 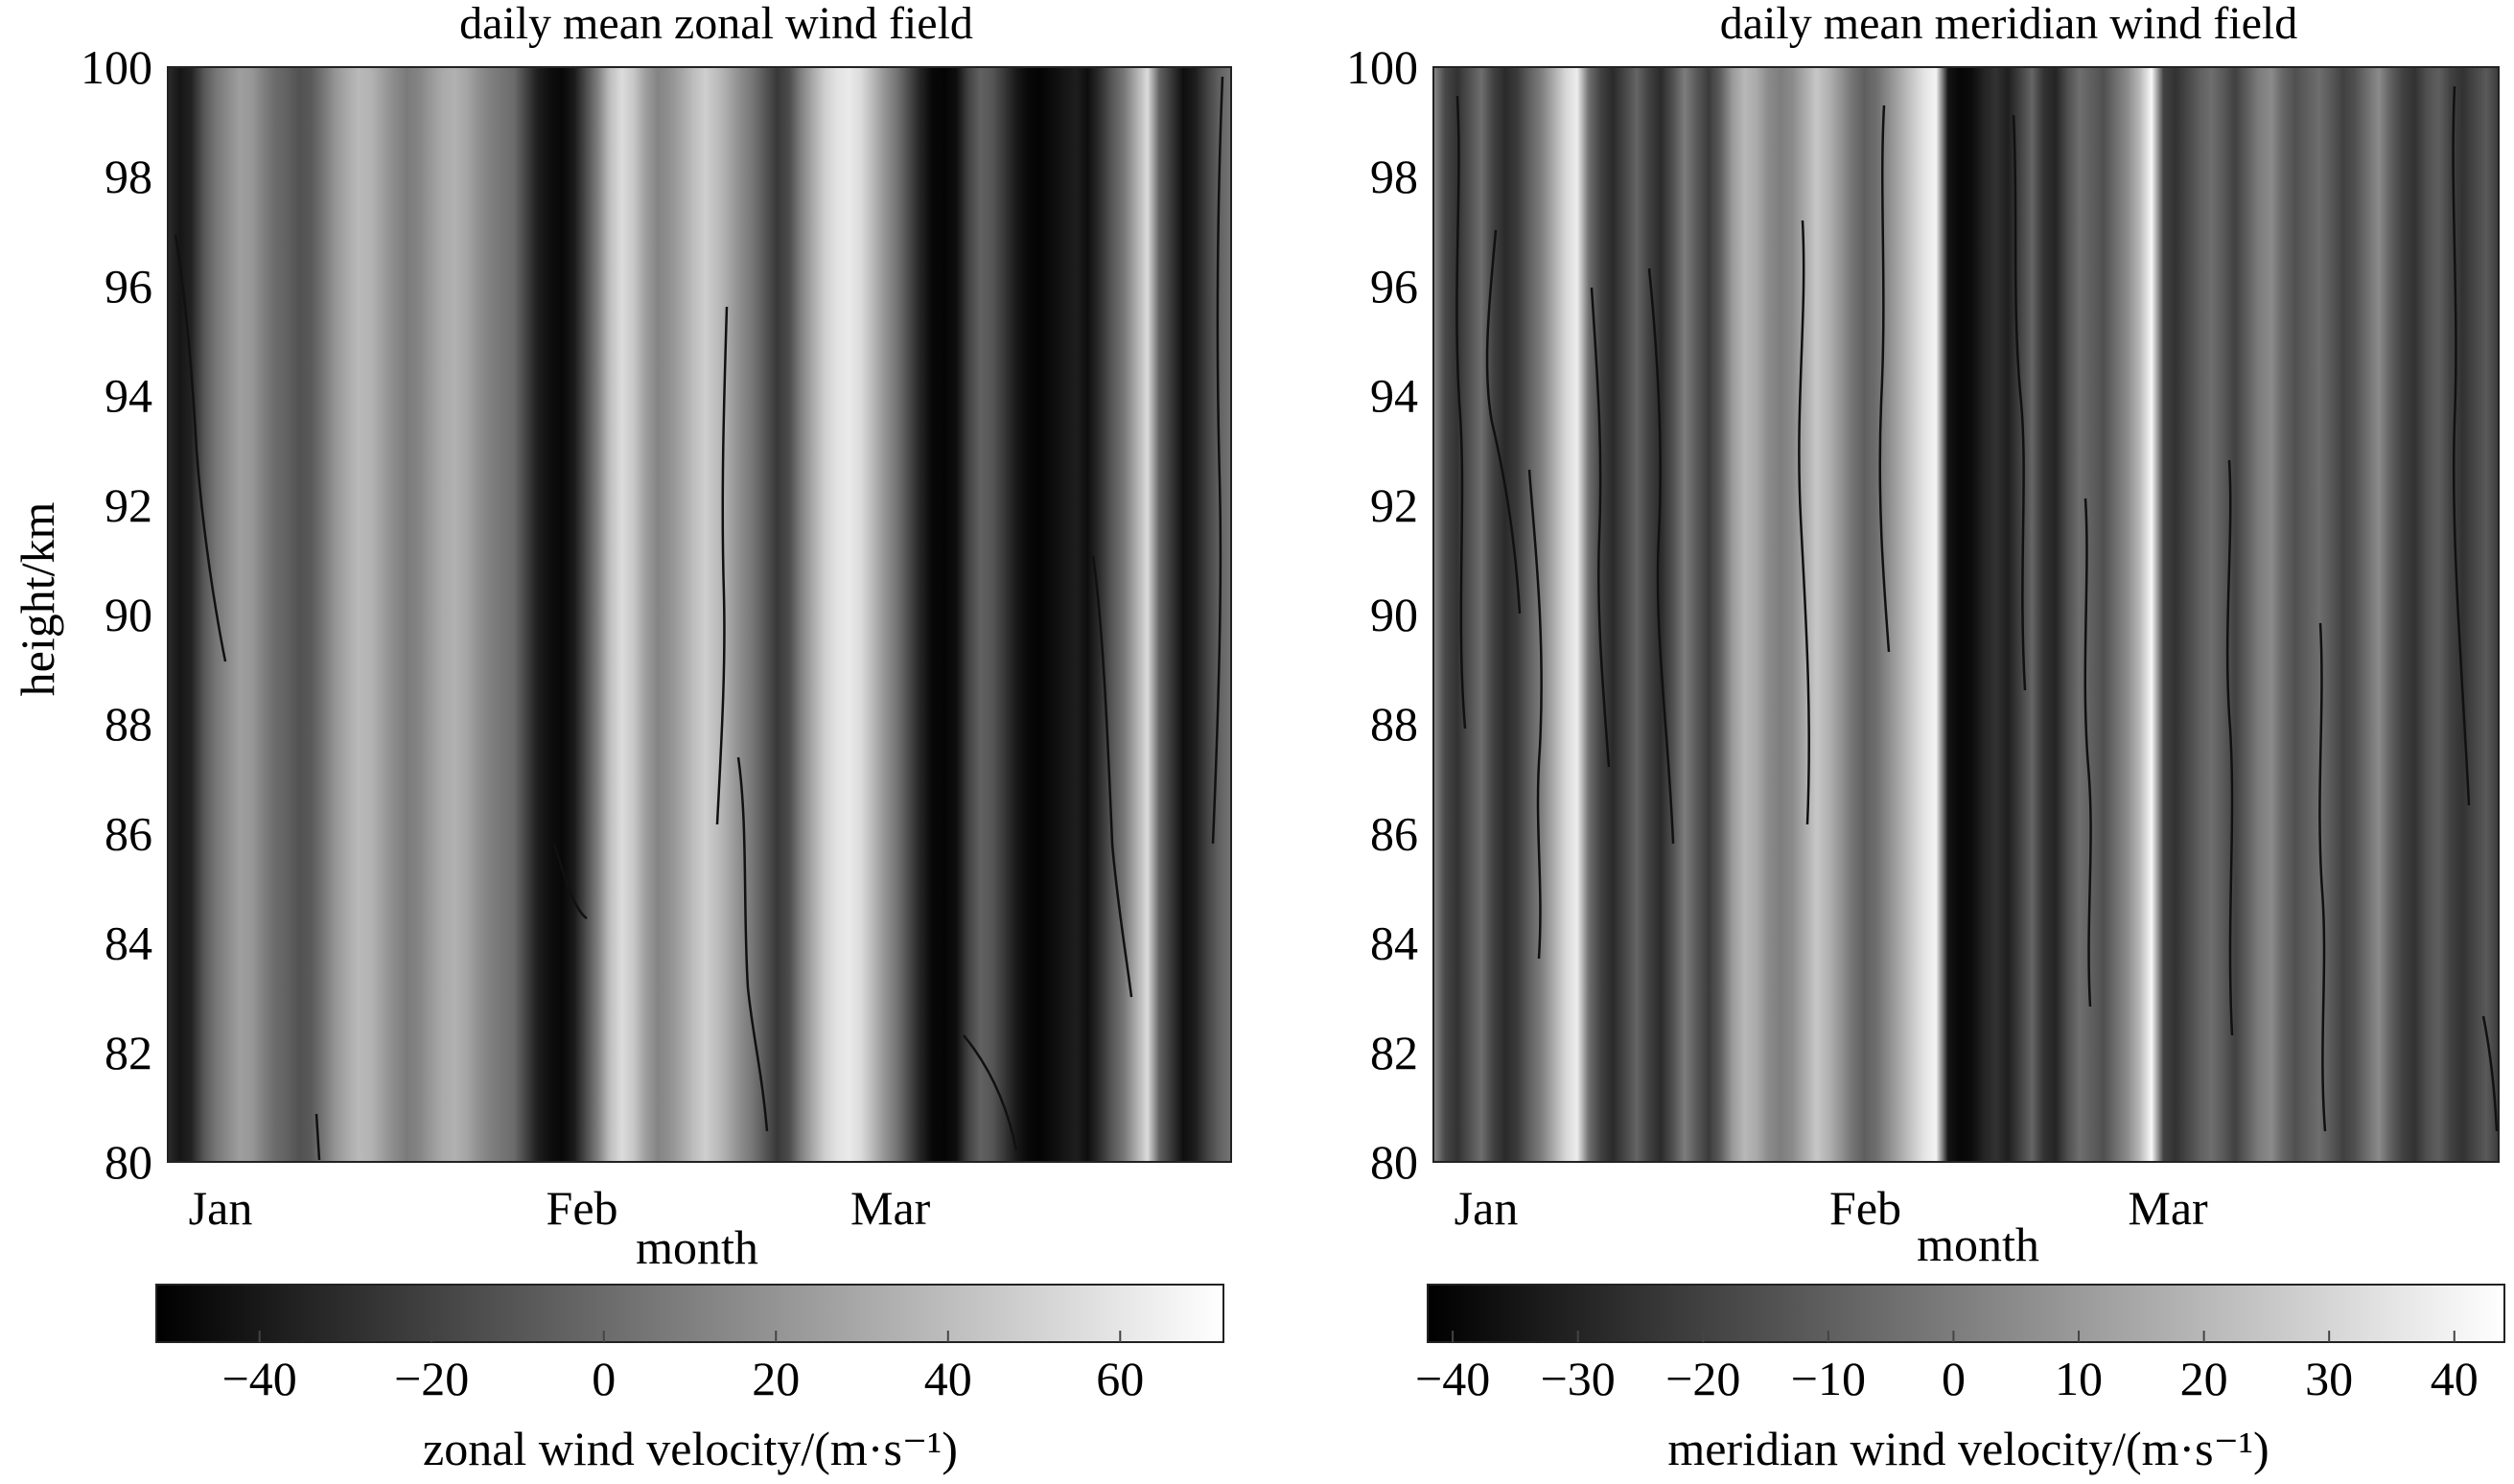 I want to click on meridian-colorbar-tick-label: −40, so click(x=1452, y=1379).